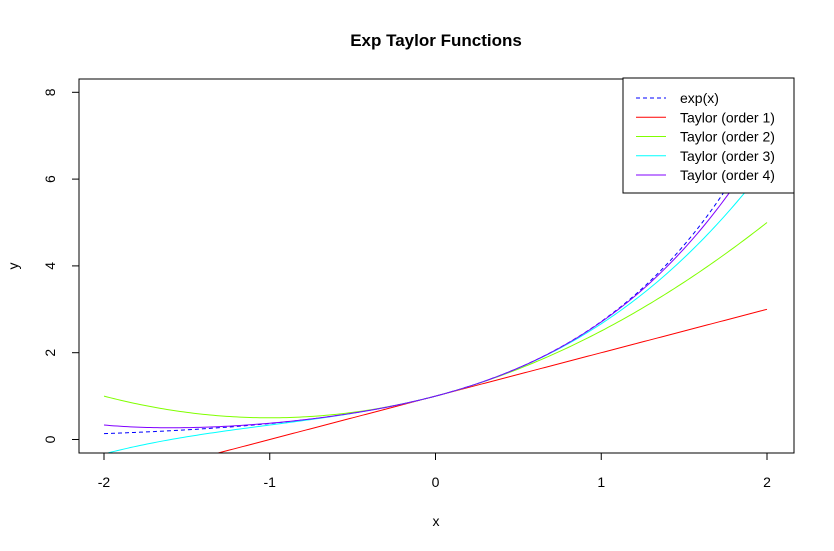  Describe the element at coordinates (767, 482) in the screenshot. I see `x-tick-label: 2` at that location.